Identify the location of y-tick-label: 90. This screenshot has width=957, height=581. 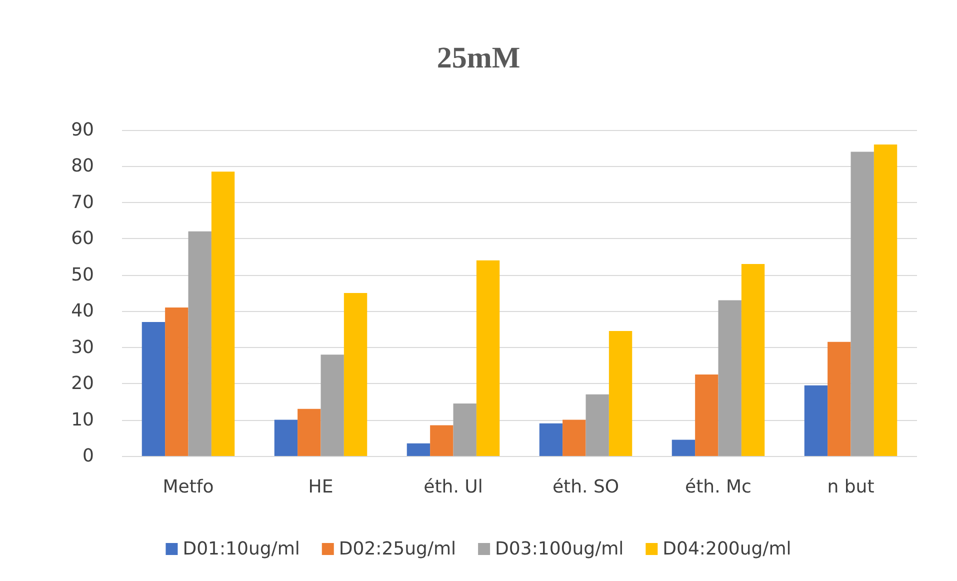
(82, 130).